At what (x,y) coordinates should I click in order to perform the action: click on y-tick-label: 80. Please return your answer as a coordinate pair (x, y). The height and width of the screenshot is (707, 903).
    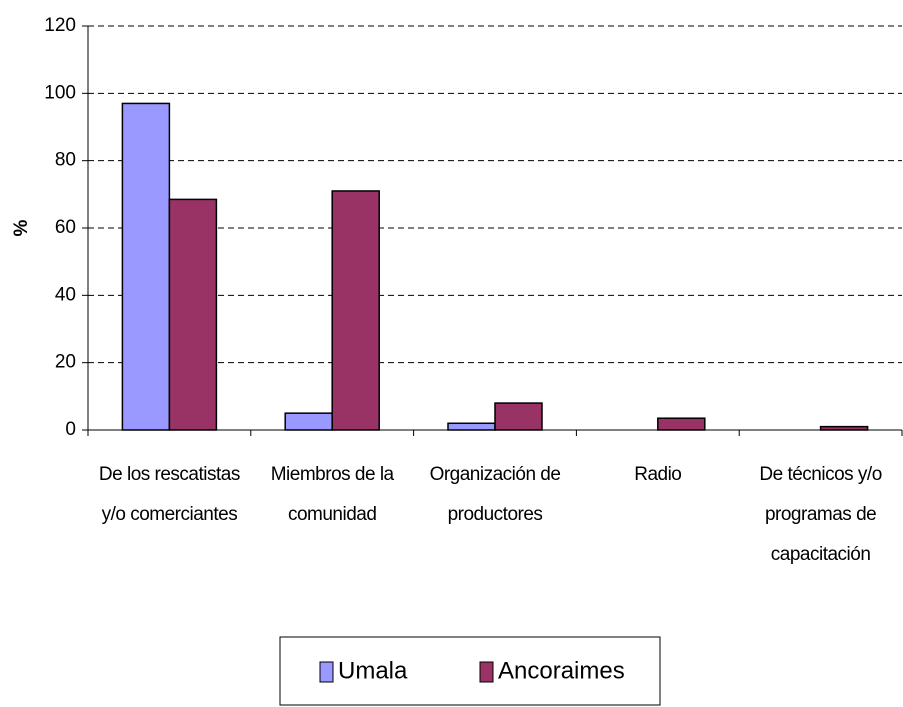
    Looking at the image, I should click on (65, 160).